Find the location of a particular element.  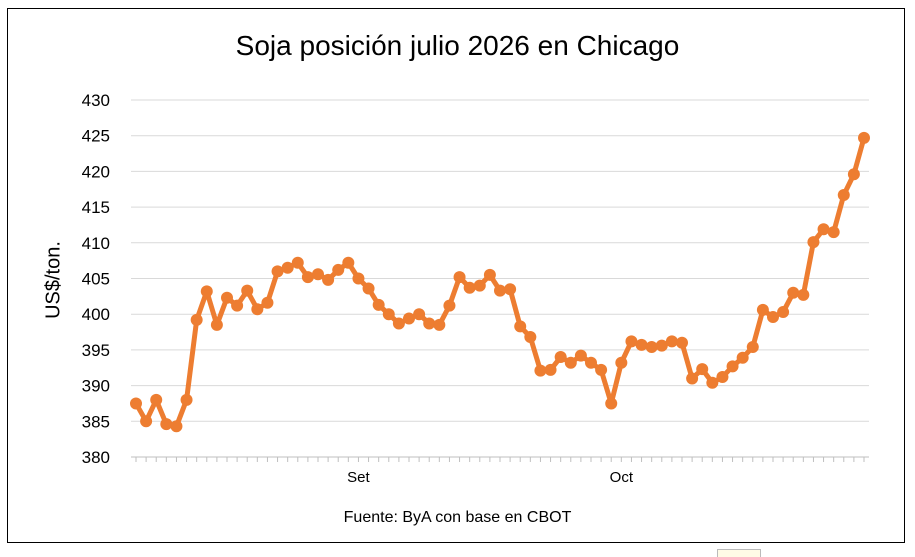

y-tick-label: 390 is located at coordinates (96, 386).